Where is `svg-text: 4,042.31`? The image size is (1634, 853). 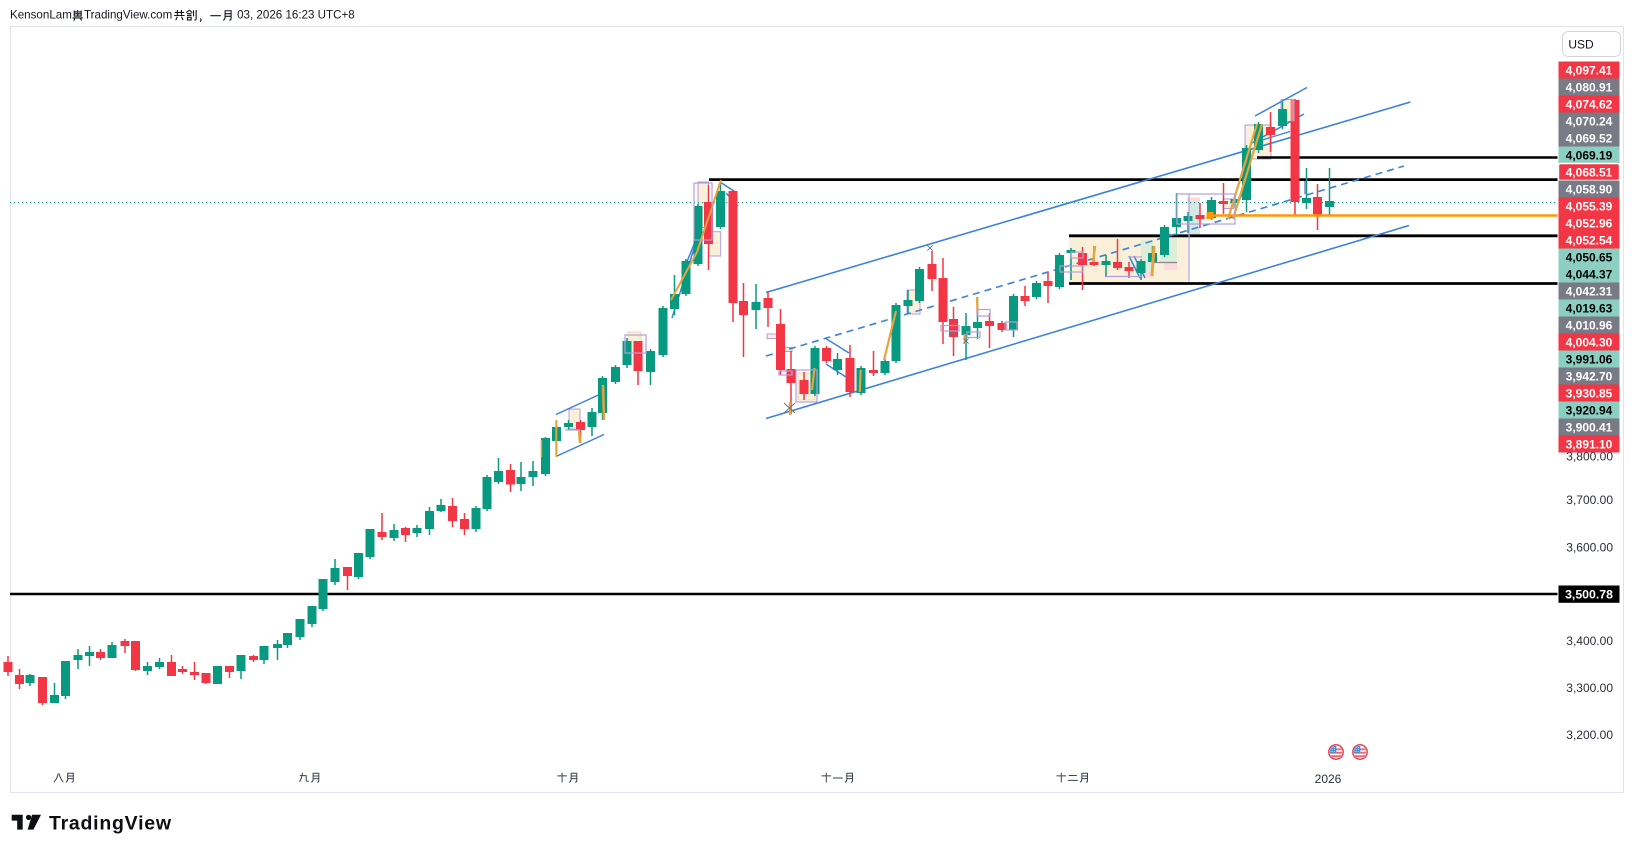
svg-text: 4,042.31 is located at coordinates (1589, 291).